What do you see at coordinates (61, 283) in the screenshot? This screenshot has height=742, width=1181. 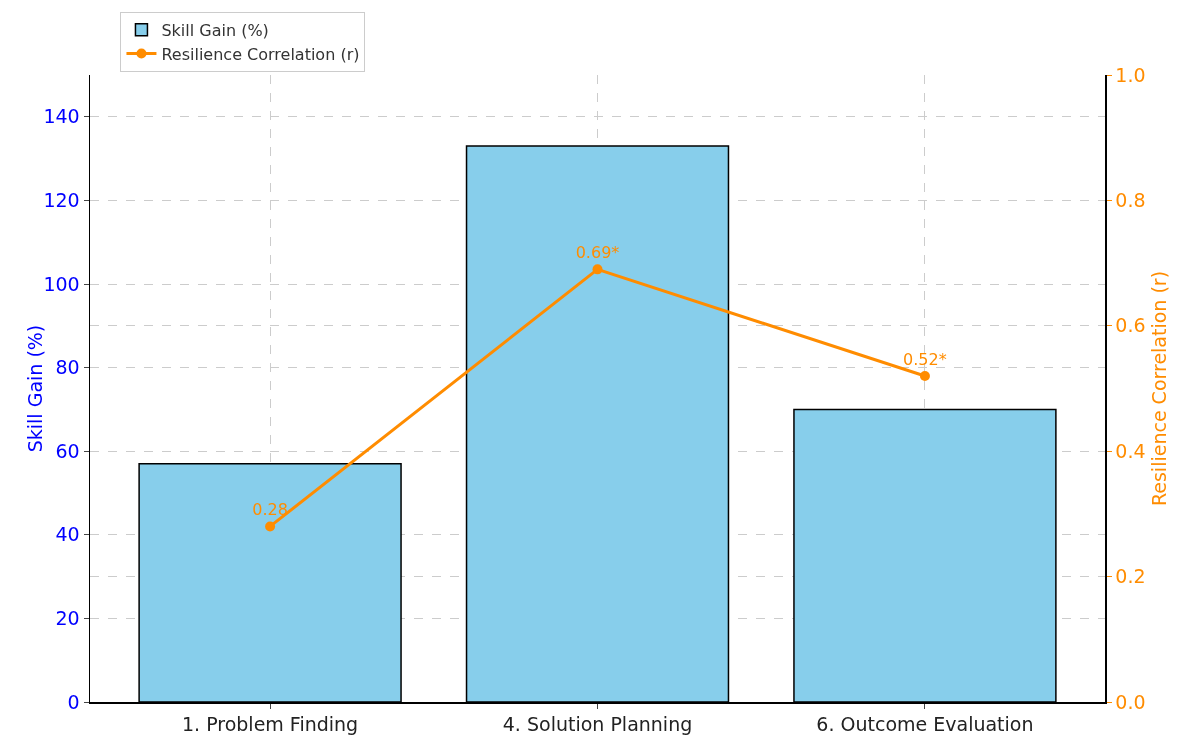 I see `y-tick-label: 100` at bounding box center [61, 283].